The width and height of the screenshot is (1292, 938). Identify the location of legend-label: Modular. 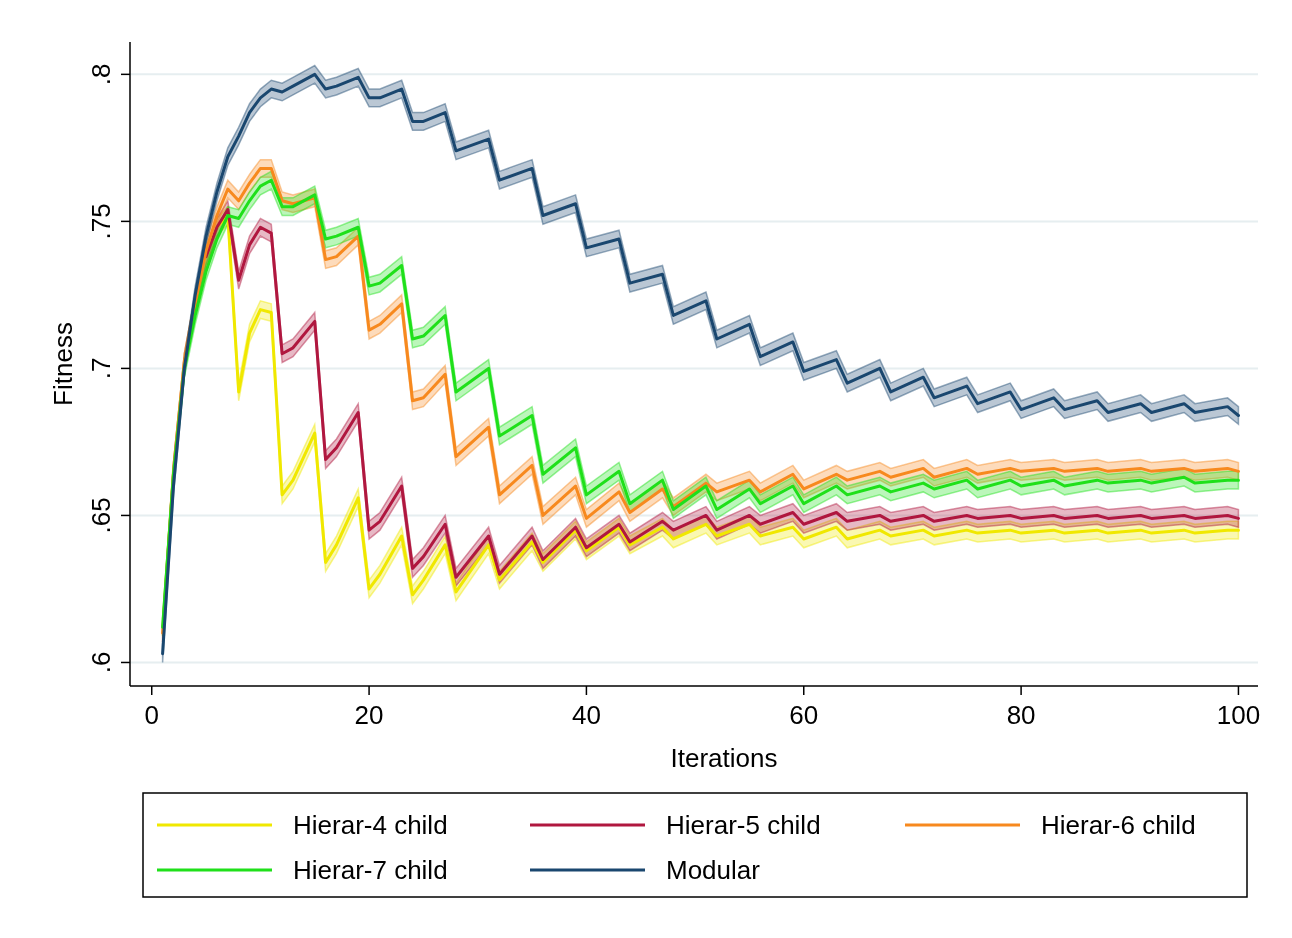
(713, 870).